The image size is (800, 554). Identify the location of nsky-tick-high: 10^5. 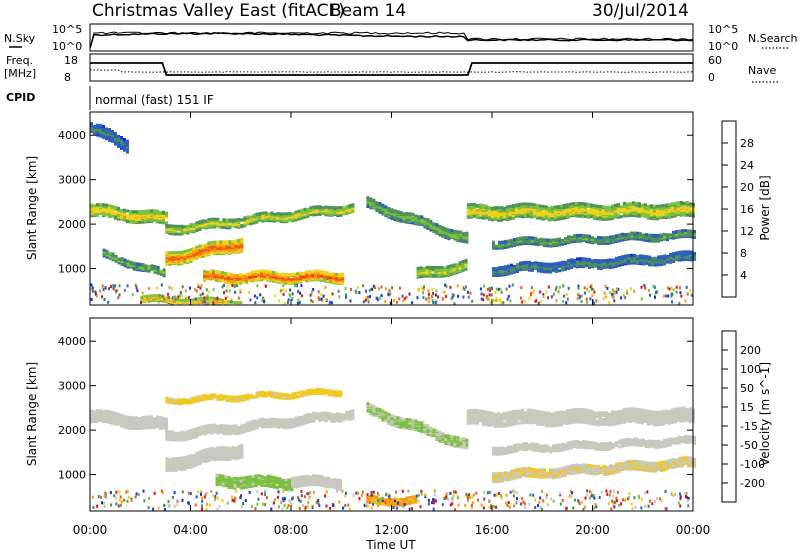
(67, 29).